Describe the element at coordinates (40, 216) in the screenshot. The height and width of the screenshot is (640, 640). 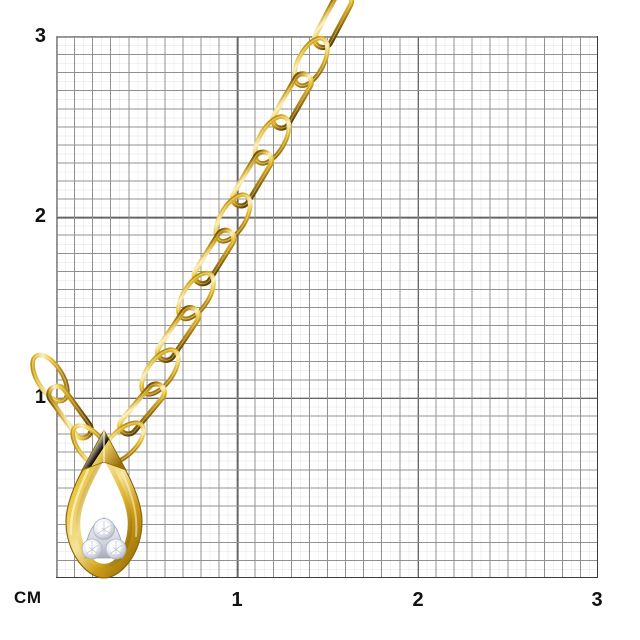
I see `y-axis-tick-2: 2` at that location.